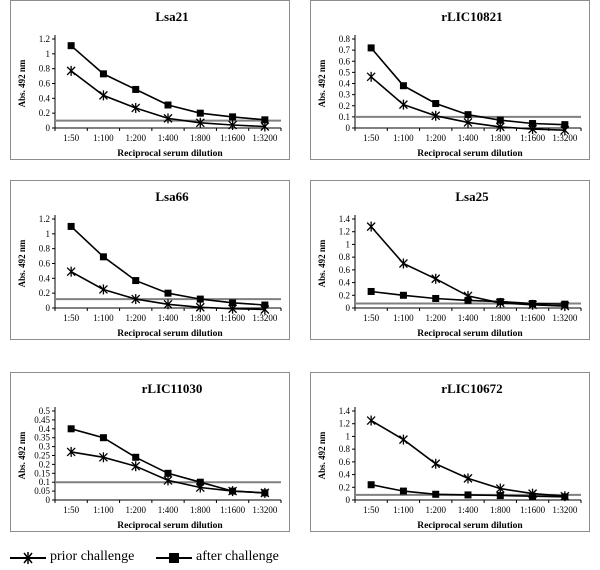 Image resolution: width=600 pixels, height=570 pixels. I want to click on y-tick-label: 0.1, so click(44, 482).